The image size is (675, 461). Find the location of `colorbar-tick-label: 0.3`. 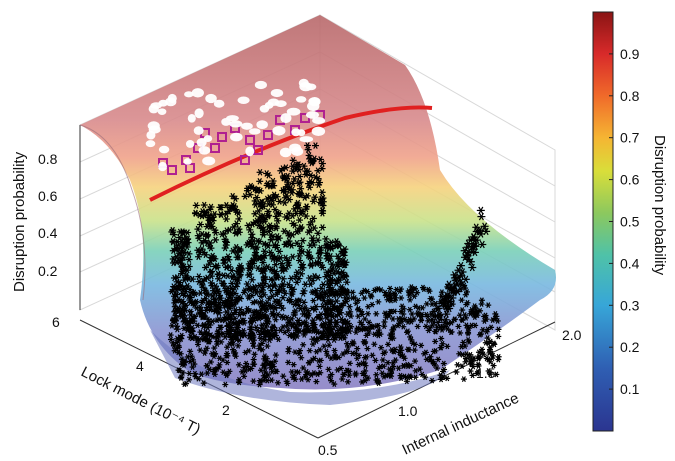

colorbar-tick-label: 0.3 is located at coordinates (630, 305).